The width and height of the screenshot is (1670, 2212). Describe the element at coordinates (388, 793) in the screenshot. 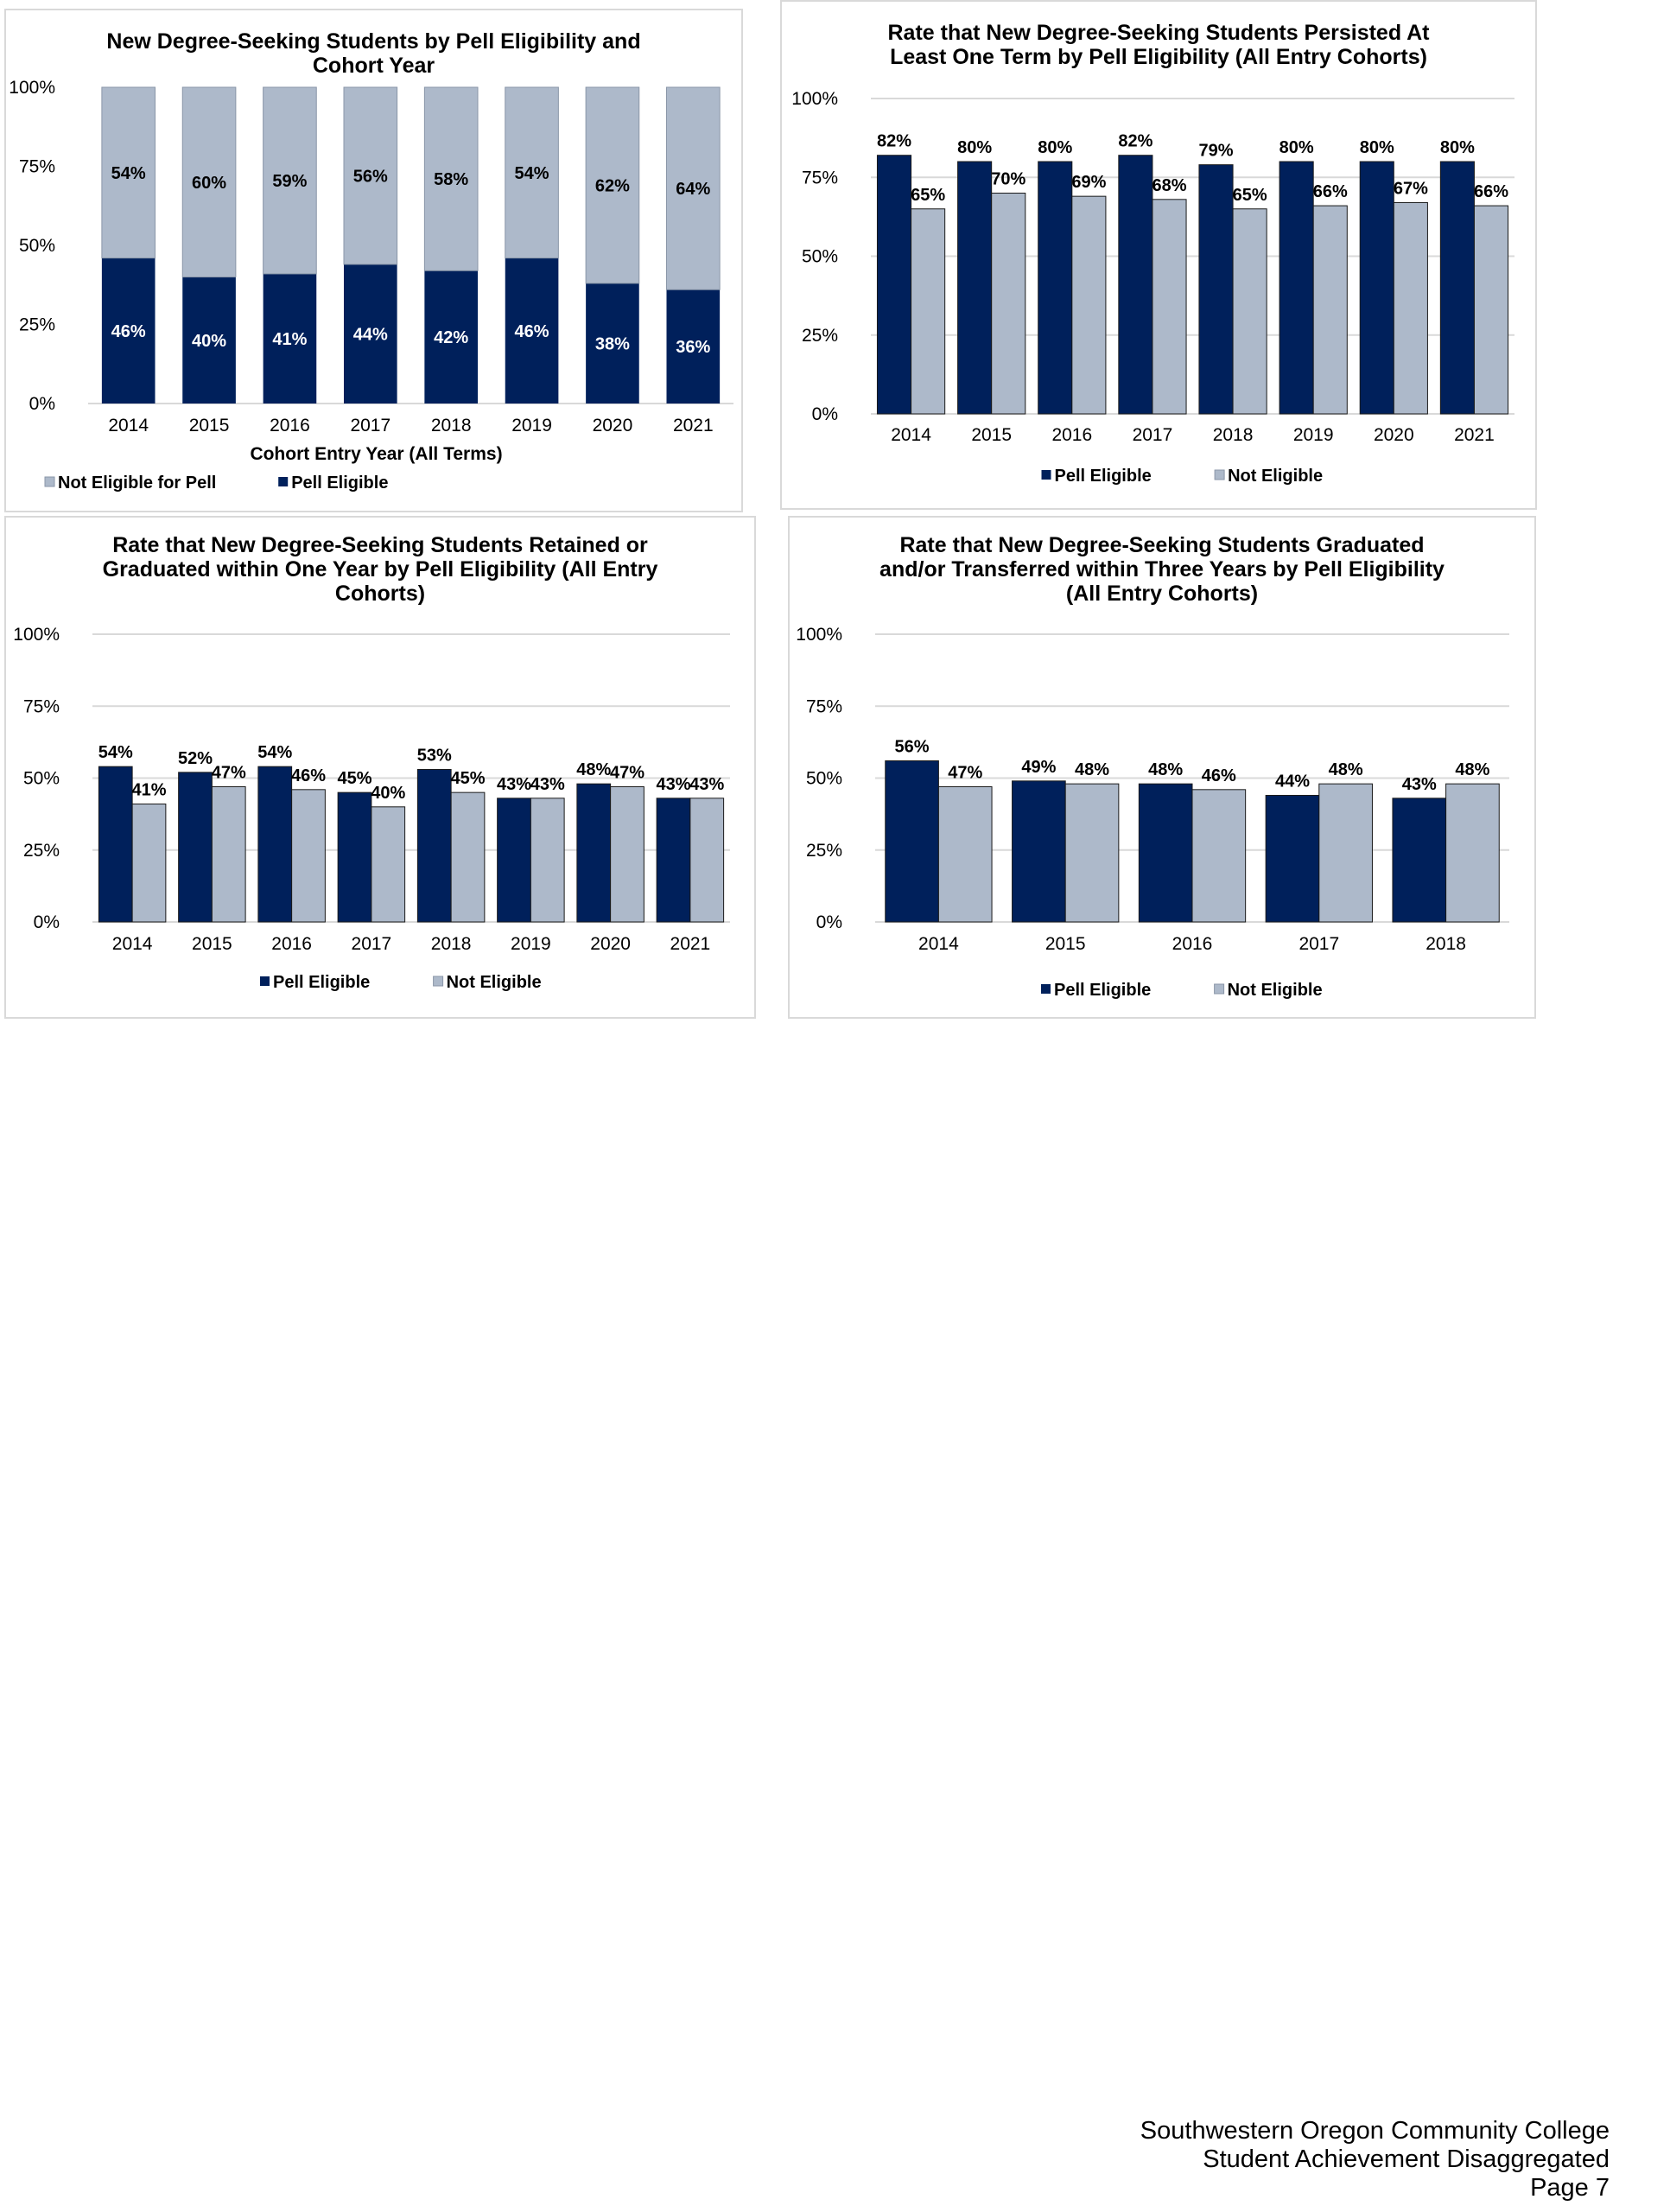

I see `data-label-not-eligible: 40%` at that location.